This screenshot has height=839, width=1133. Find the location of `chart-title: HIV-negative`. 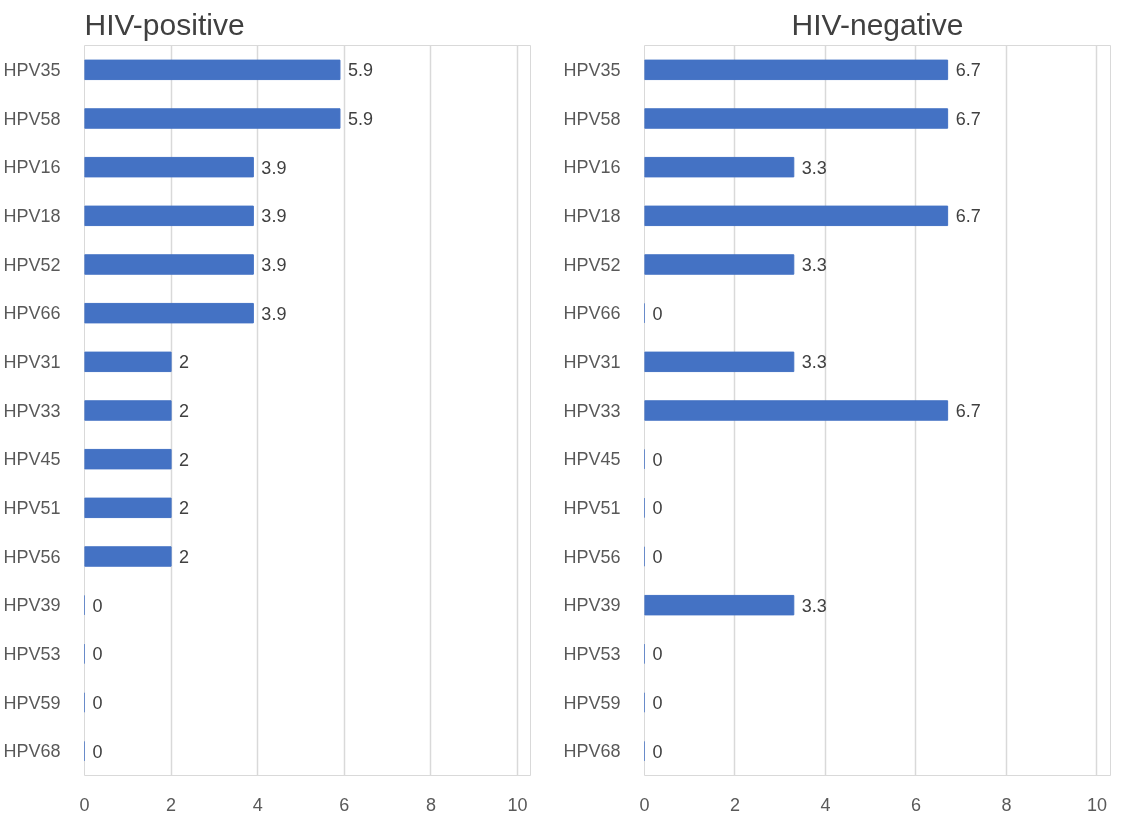

chart-title: HIV-negative is located at coordinates (877, 24).